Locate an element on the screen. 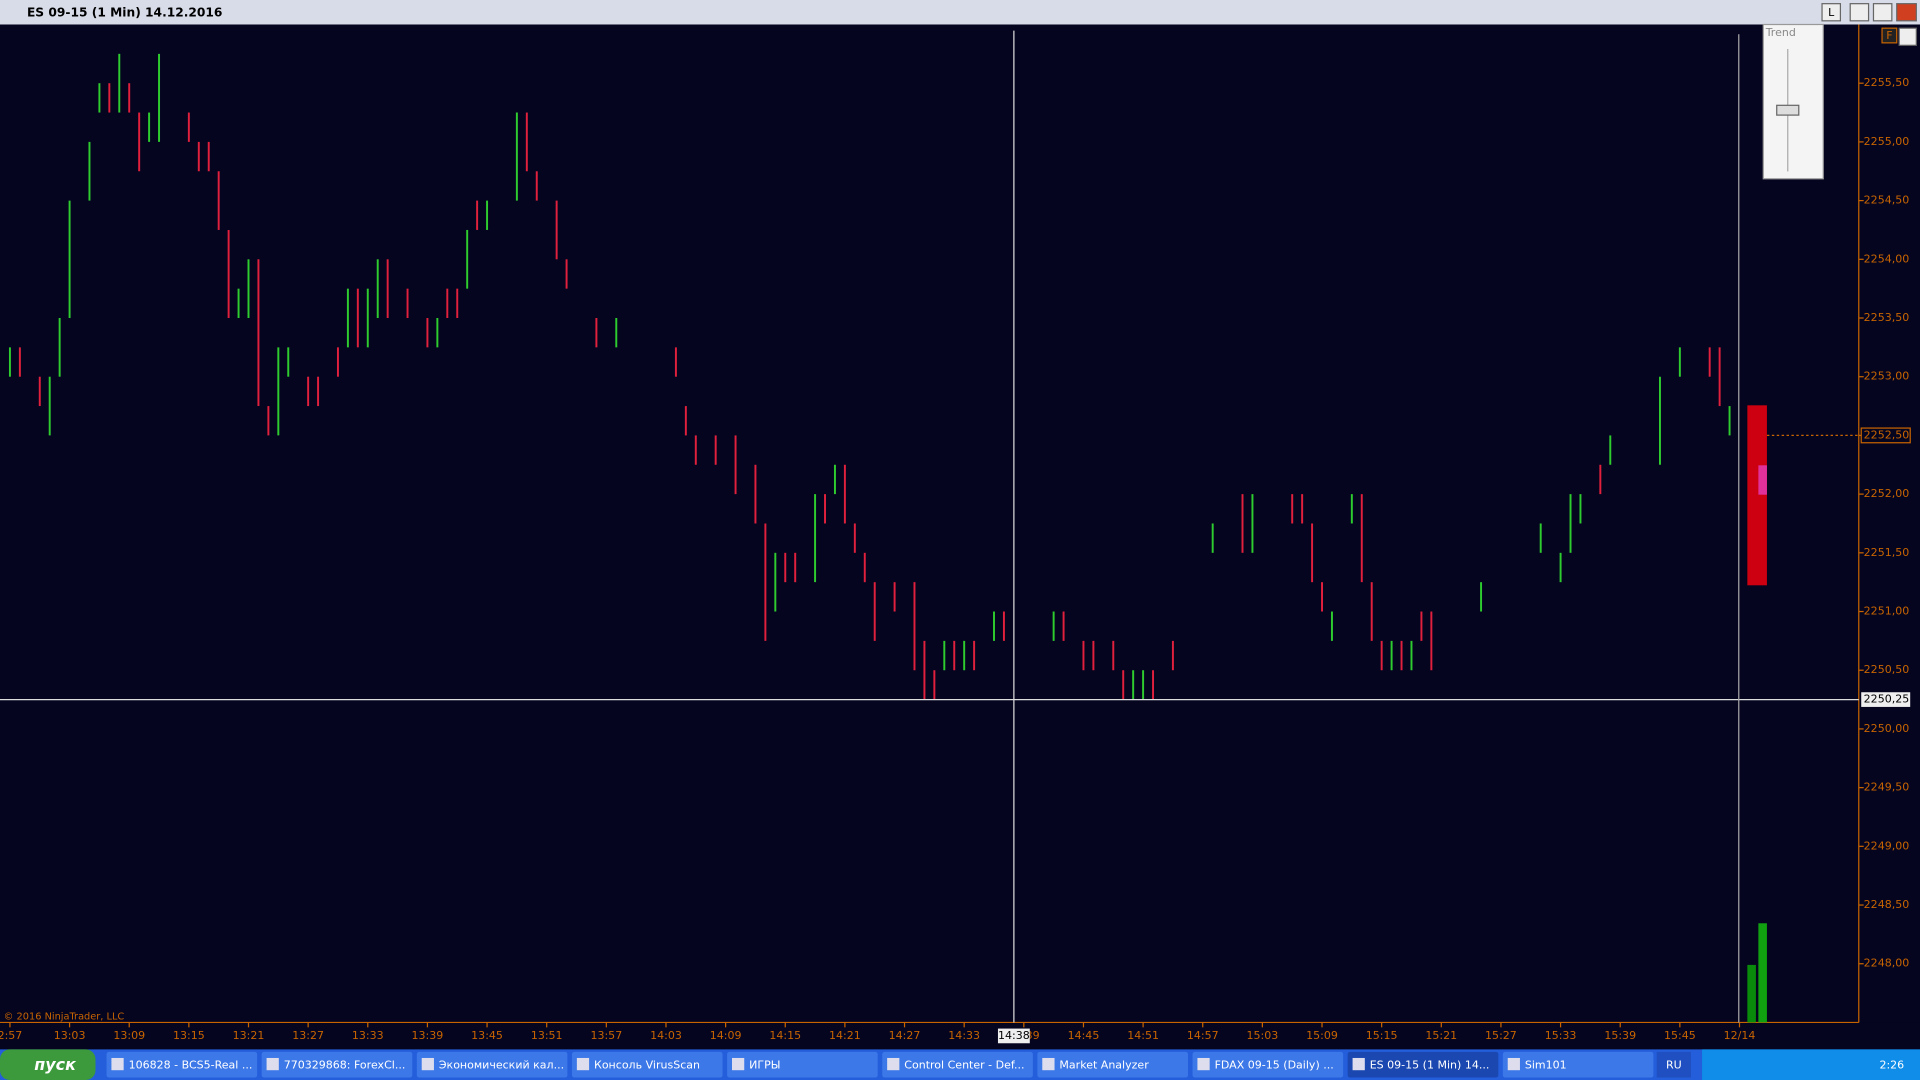 The width and height of the screenshot is (1920, 1080). y-tick-label: 2253,00 is located at coordinates (1887, 376).